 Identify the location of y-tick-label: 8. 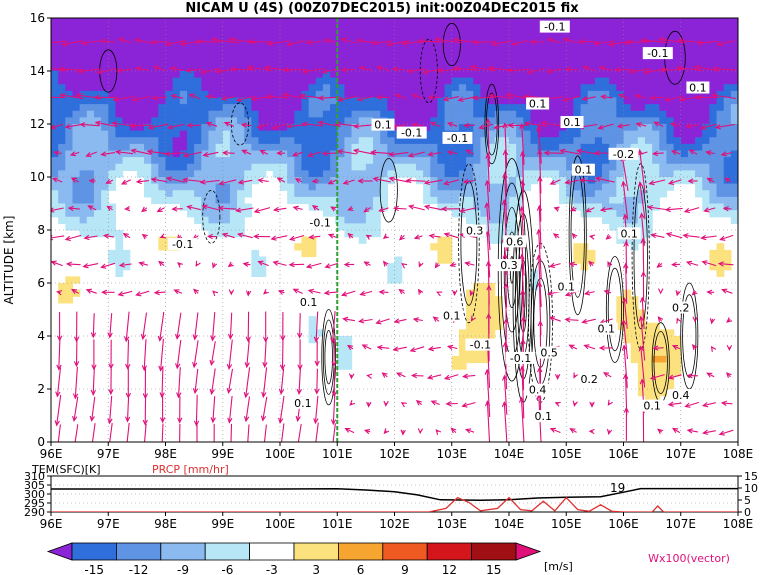
(41, 230).